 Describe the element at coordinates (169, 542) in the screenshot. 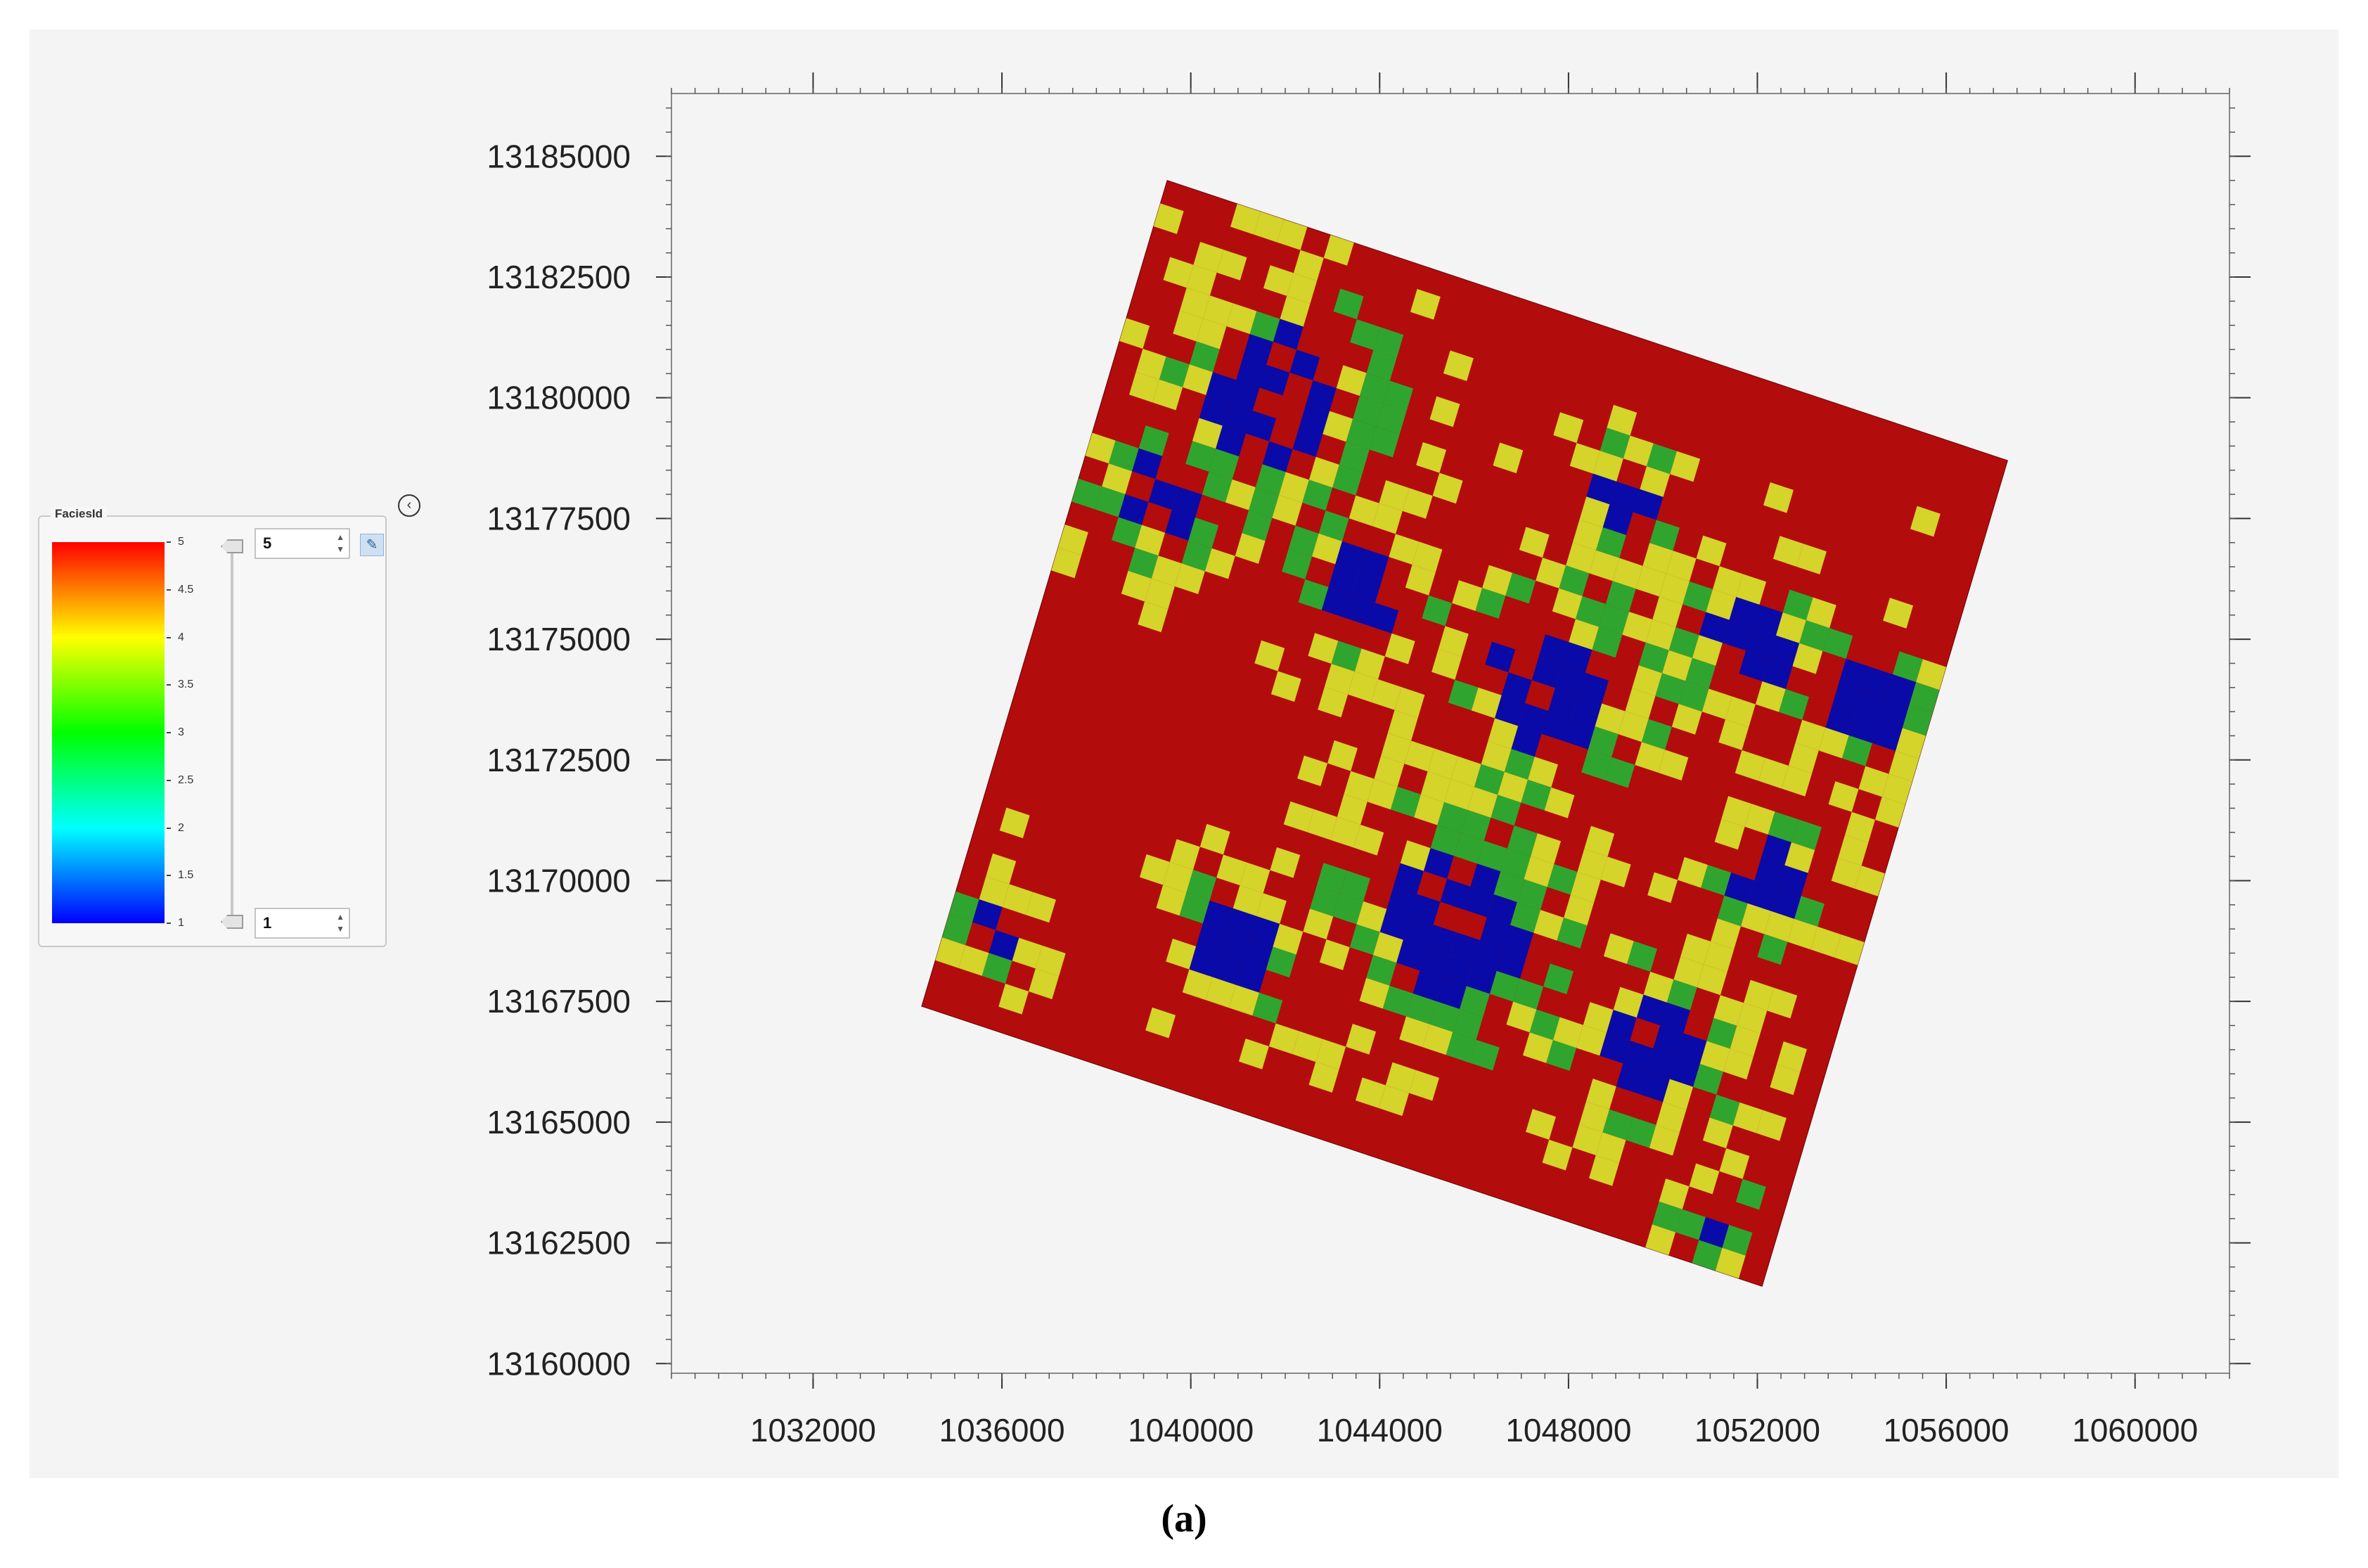

I see `colorbar-tick-mark` at that location.